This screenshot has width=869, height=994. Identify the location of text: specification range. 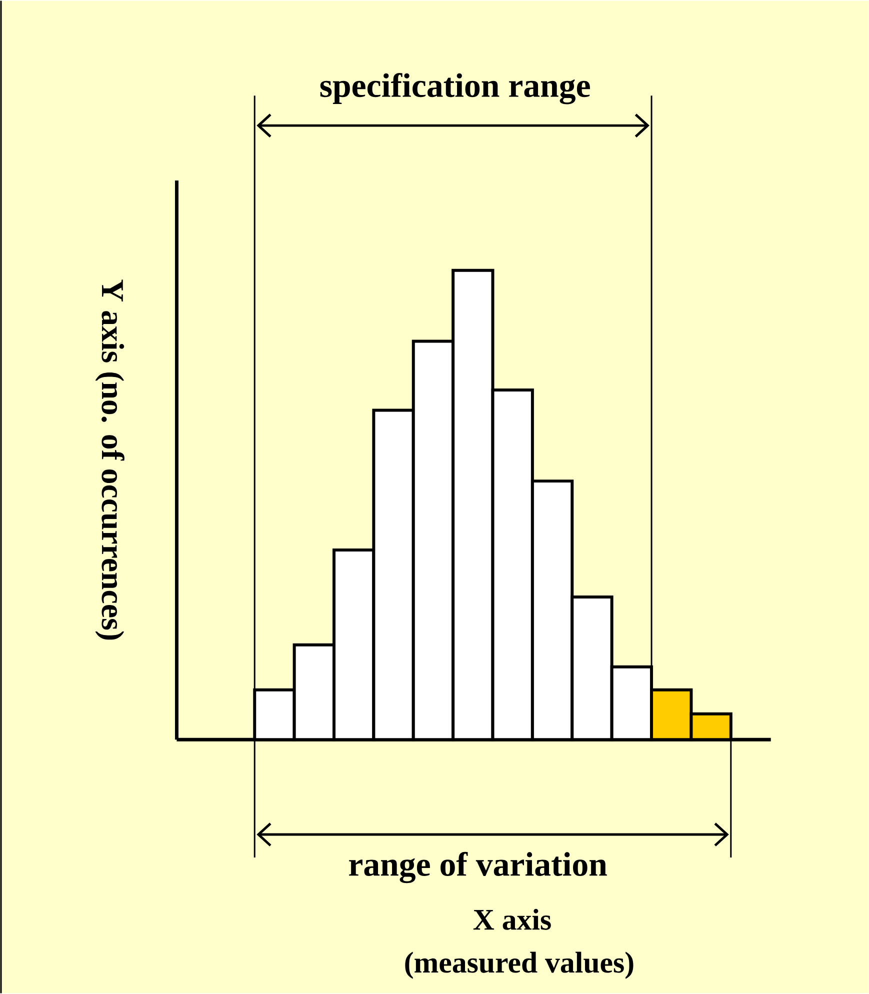
(455, 88).